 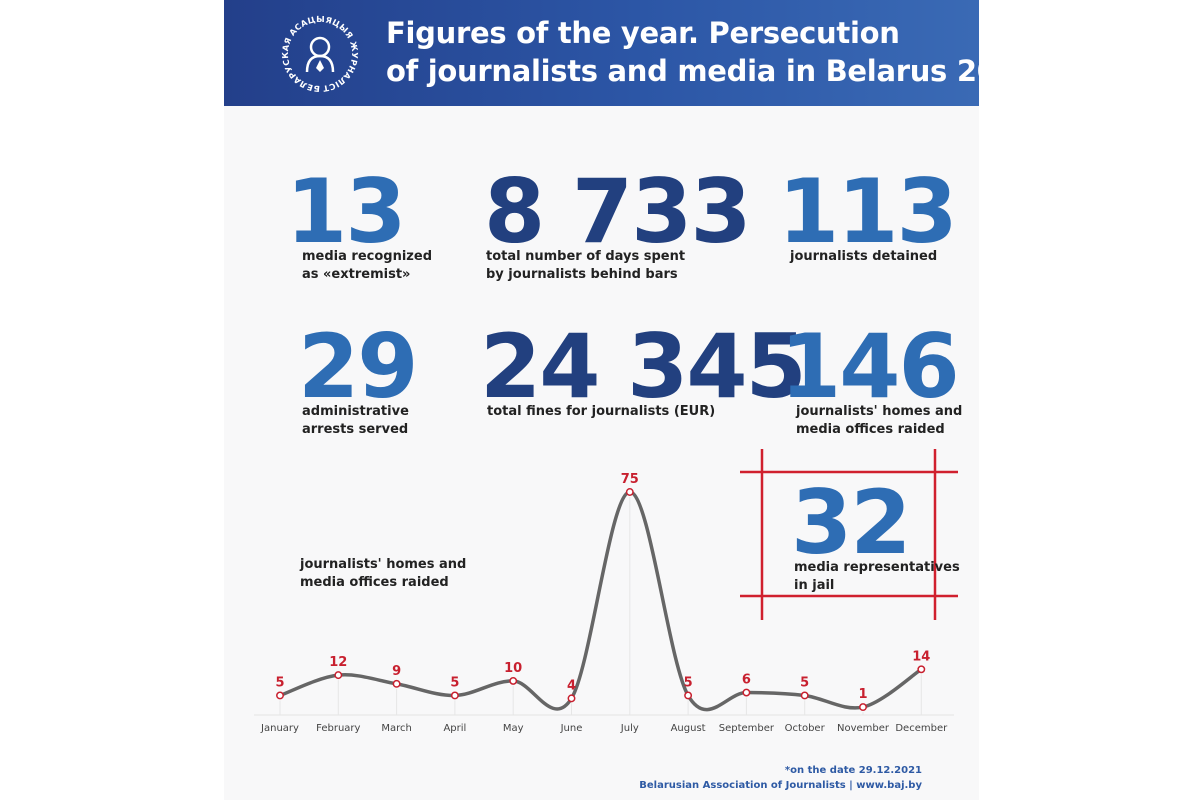 What do you see at coordinates (618, 211) in the screenshot?
I see `stat-value: 8 733` at bounding box center [618, 211].